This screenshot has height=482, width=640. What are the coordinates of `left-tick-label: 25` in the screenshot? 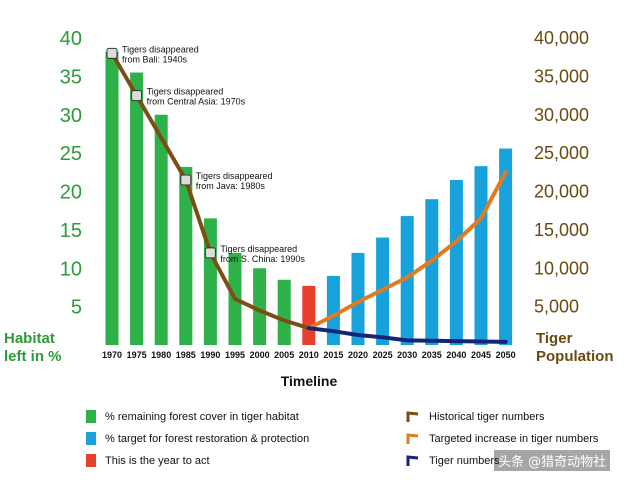 It's located at (71, 154).